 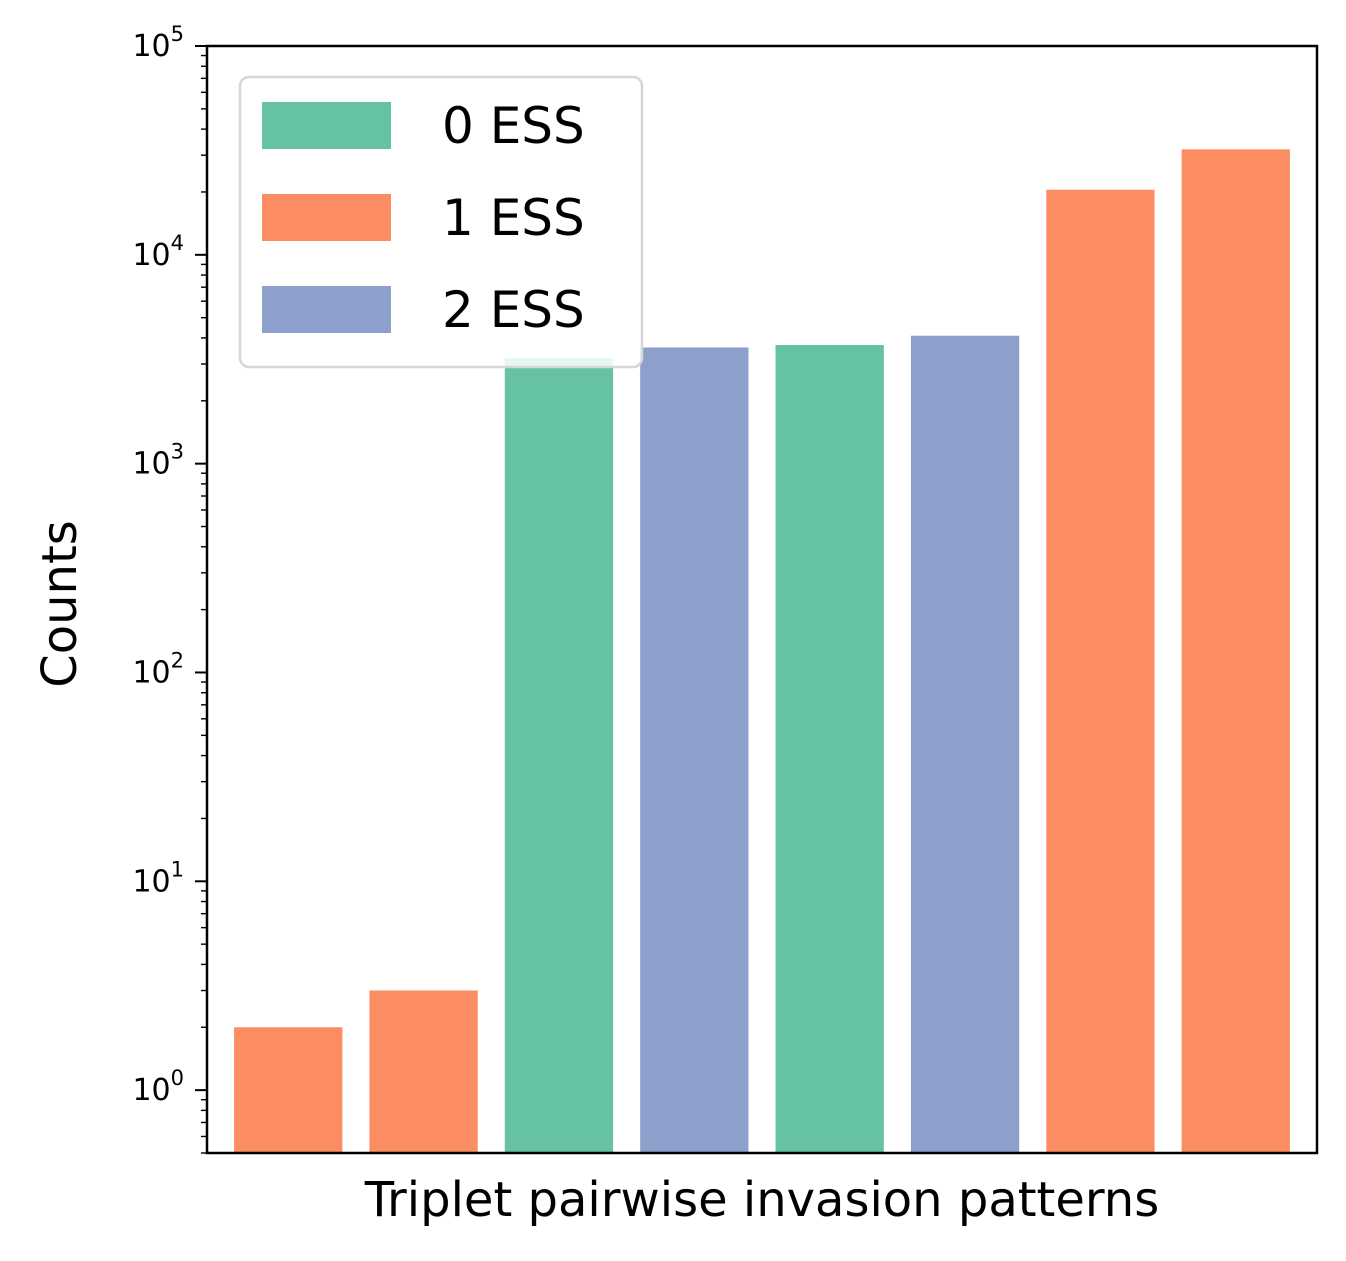 I want to click on y-tick-label: 10³, so click(x=158, y=461).